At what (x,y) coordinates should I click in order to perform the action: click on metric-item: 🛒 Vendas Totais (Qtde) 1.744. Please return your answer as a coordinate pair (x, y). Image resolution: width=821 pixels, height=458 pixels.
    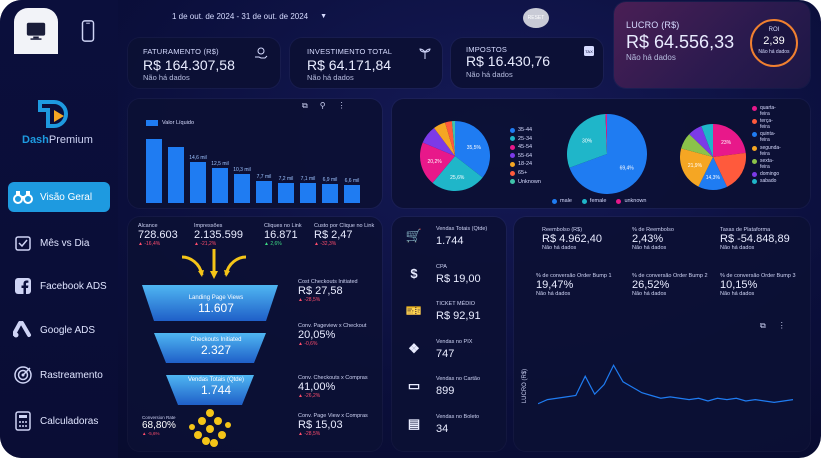
    Looking at the image, I should click on (450, 239).